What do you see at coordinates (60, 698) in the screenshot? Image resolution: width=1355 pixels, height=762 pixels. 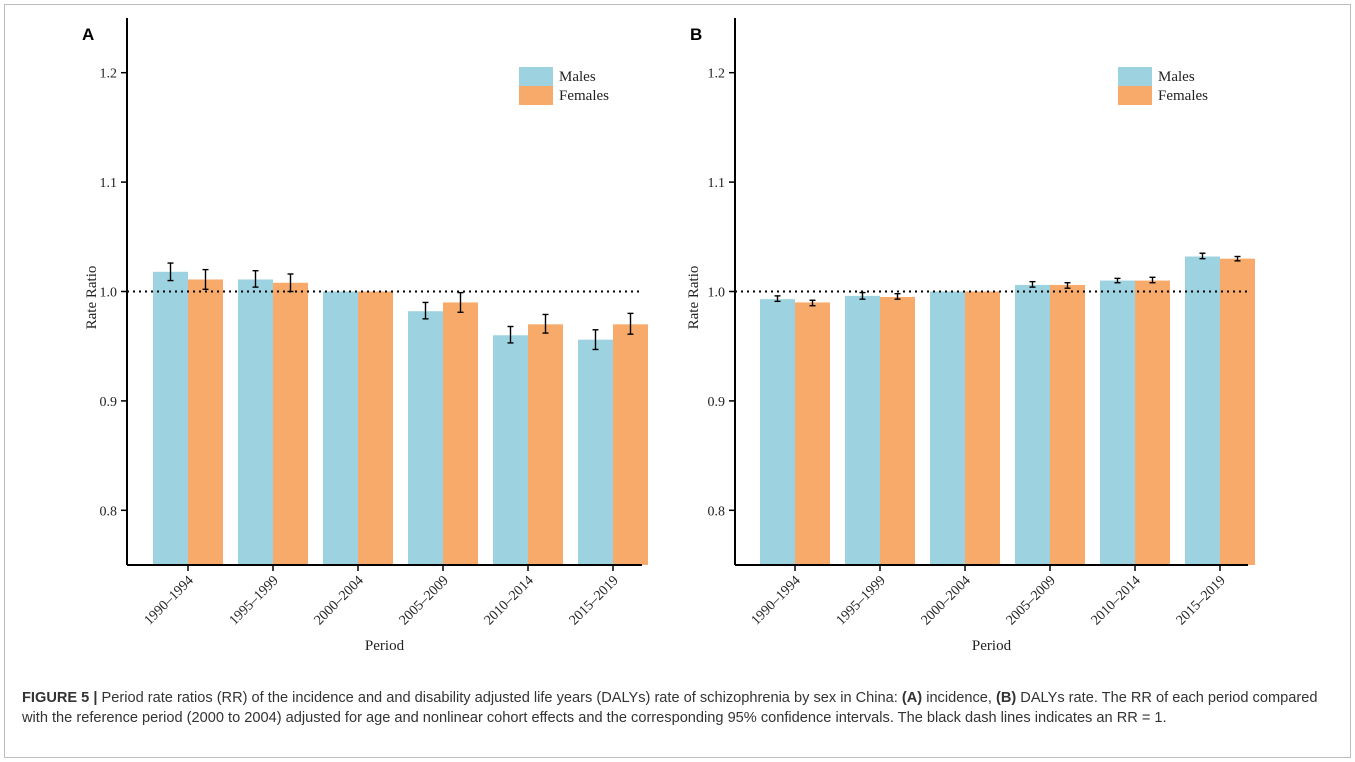 I see `caption-figure-label: FIGURE 5 |` at bounding box center [60, 698].